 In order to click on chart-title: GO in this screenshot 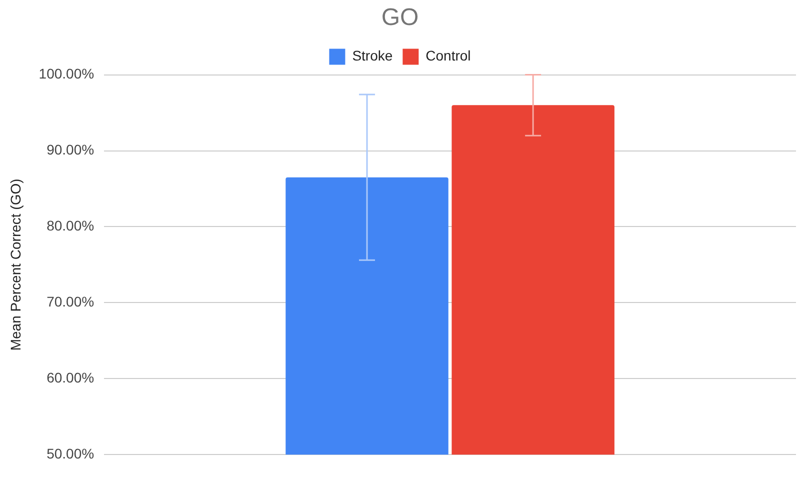, I will do `click(400, 18)`.